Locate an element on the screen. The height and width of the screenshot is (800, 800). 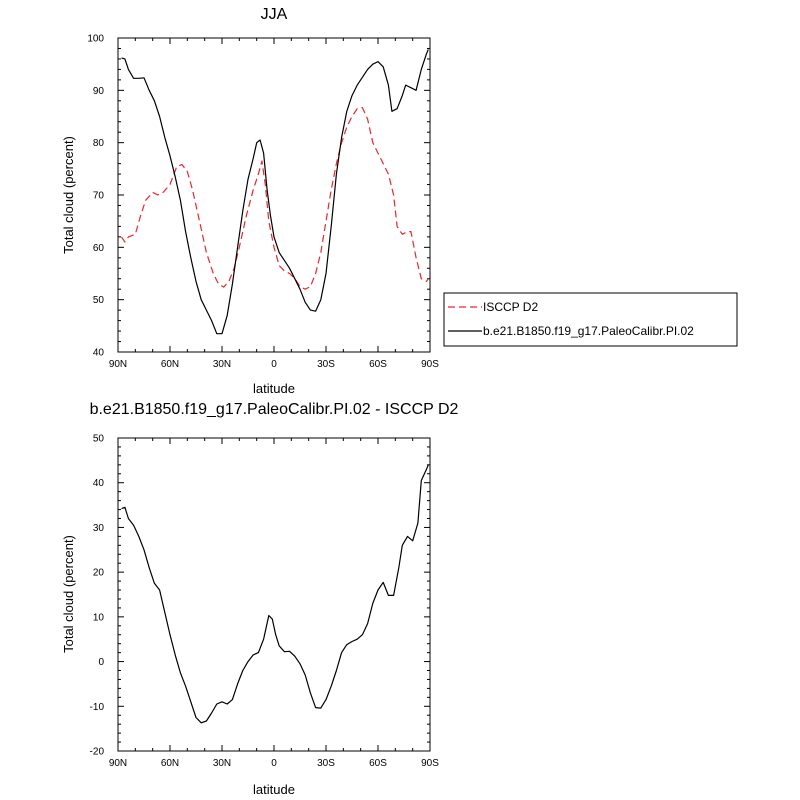
bottom-x-tick-label: 90N is located at coordinates (118, 763).